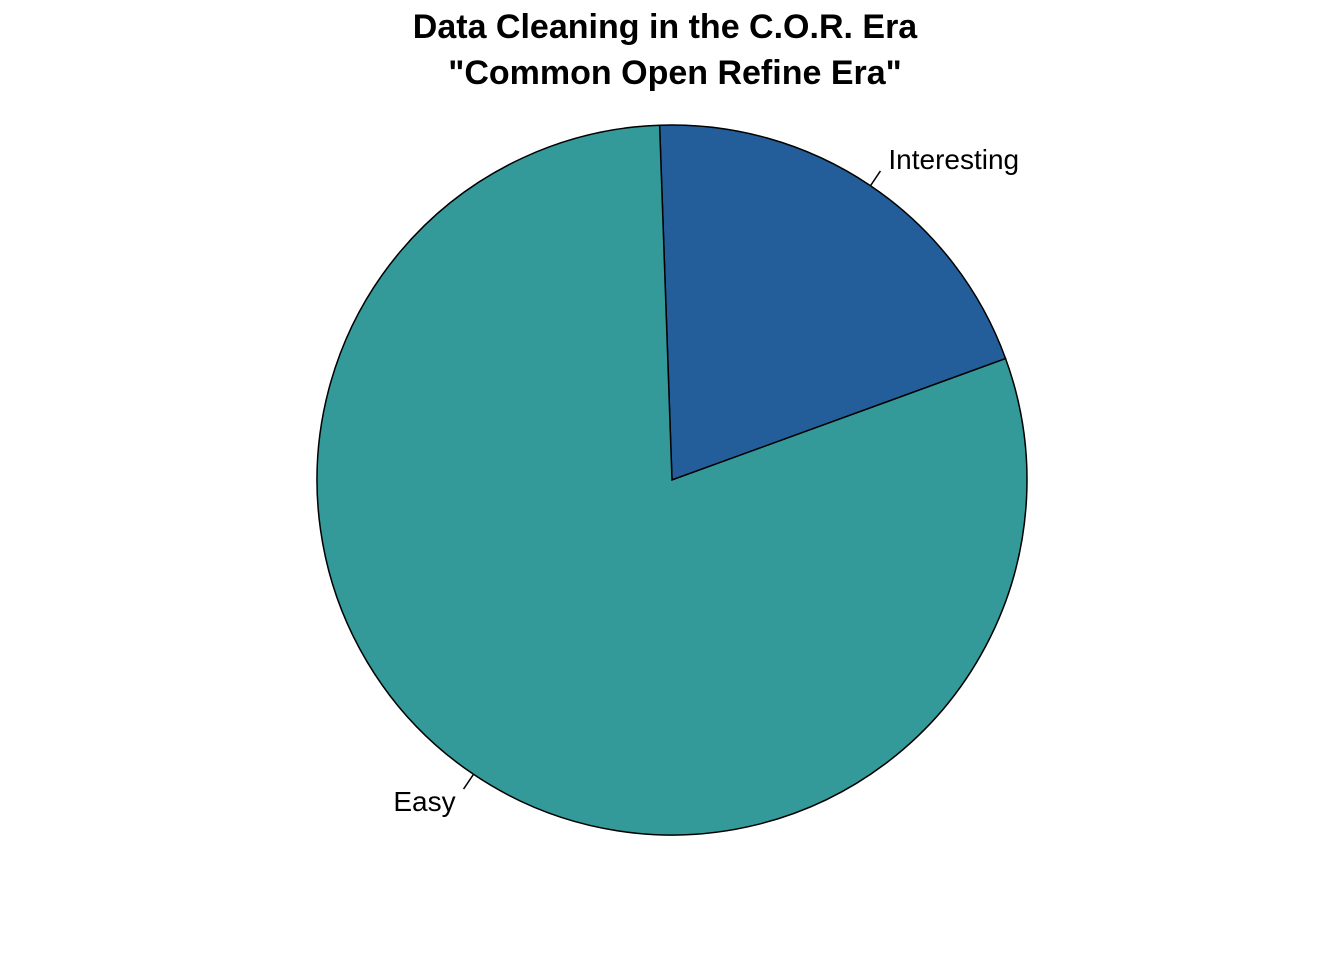 The image size is (1344, 960). What do you see at coordinates (875, 178) in the screenshot?
I see `label-tick-interesting` at bounding box center [875, 178].